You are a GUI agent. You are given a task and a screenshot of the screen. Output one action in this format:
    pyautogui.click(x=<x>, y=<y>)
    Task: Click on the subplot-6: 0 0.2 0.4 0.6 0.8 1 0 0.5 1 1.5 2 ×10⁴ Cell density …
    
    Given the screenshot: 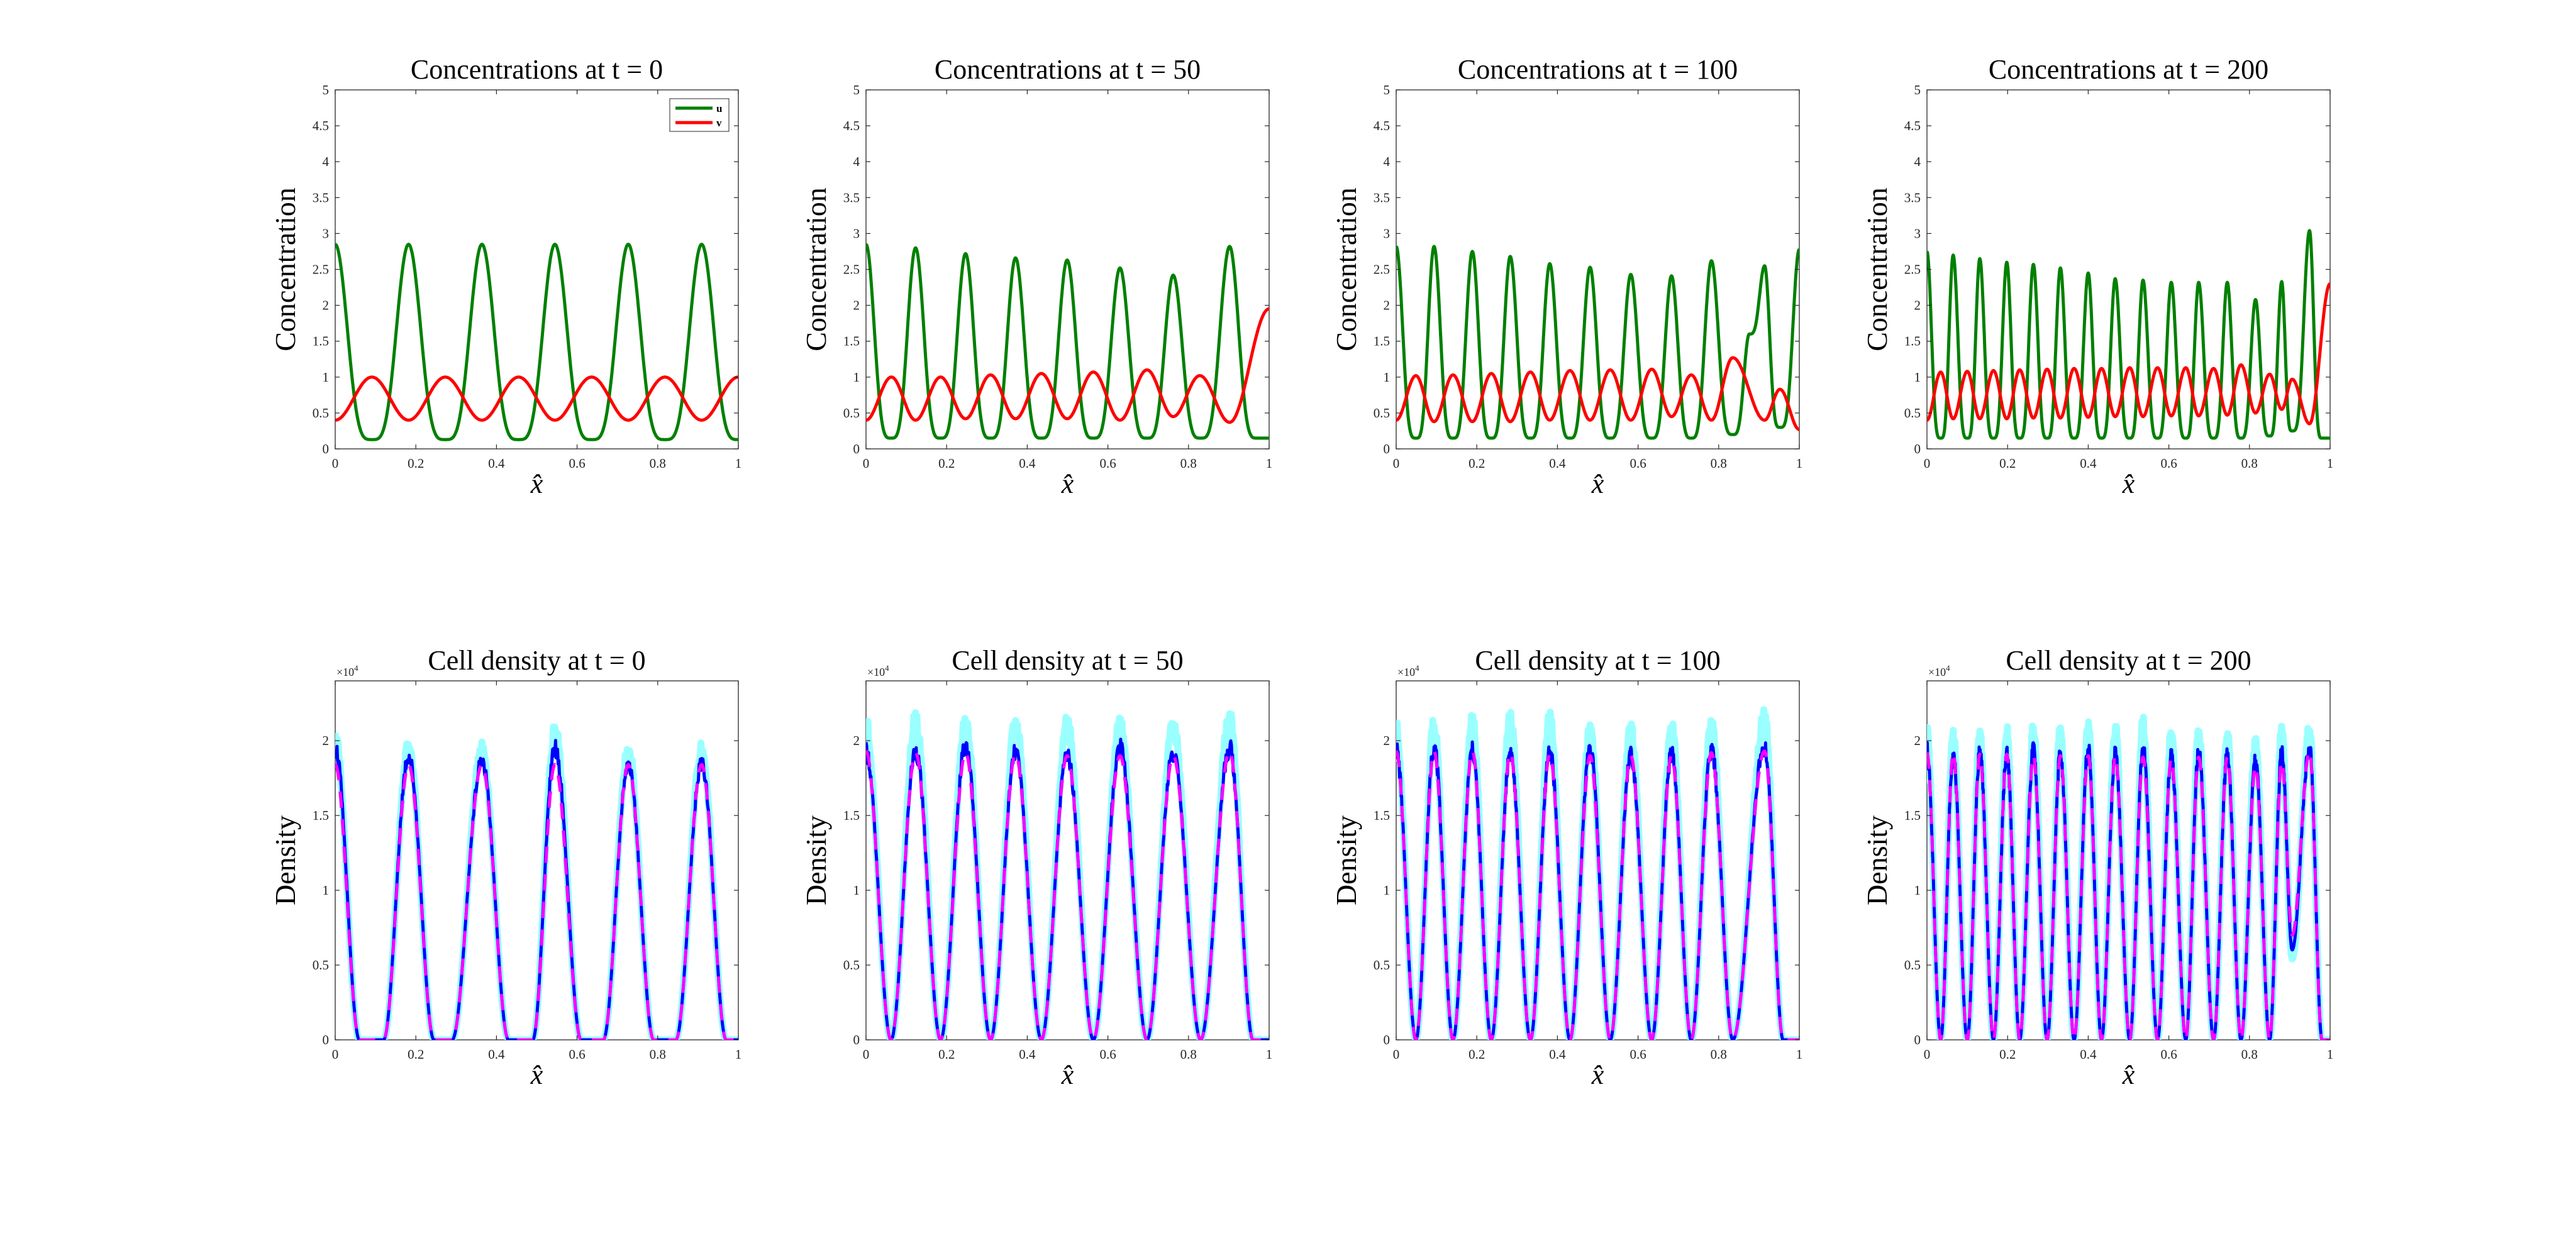 What is the action you would take?
    pyautogui.click(x=1036, y=868)
    